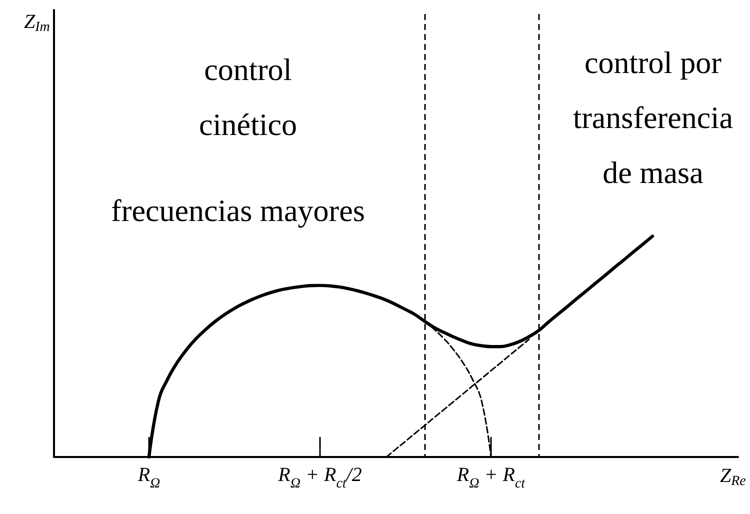  I want to click on x-axis-title: Z$_{Re}$, so click(733, 477).